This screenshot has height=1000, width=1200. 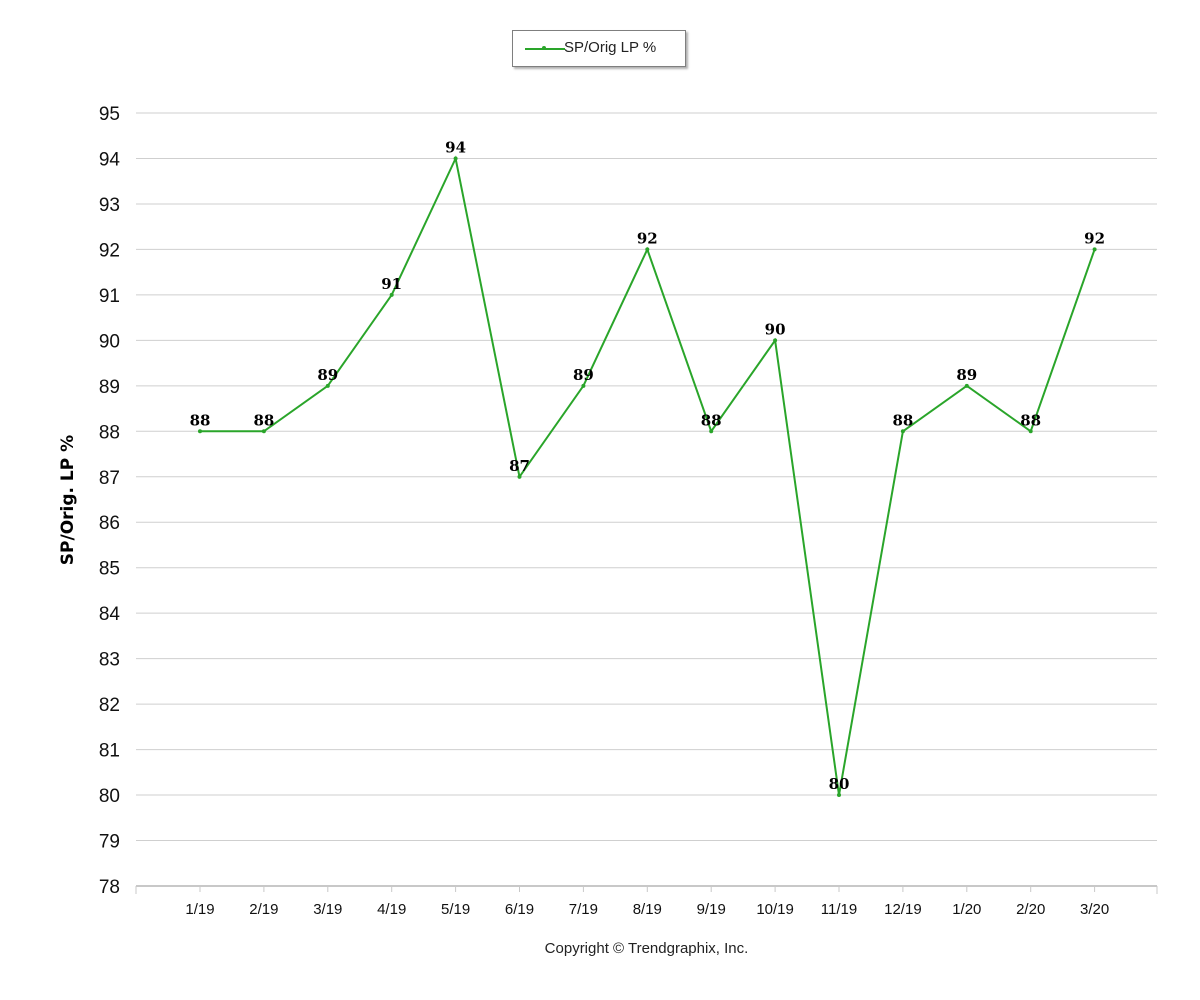 I want to click on y-tick-label: 86, so click(x=109, y=523).